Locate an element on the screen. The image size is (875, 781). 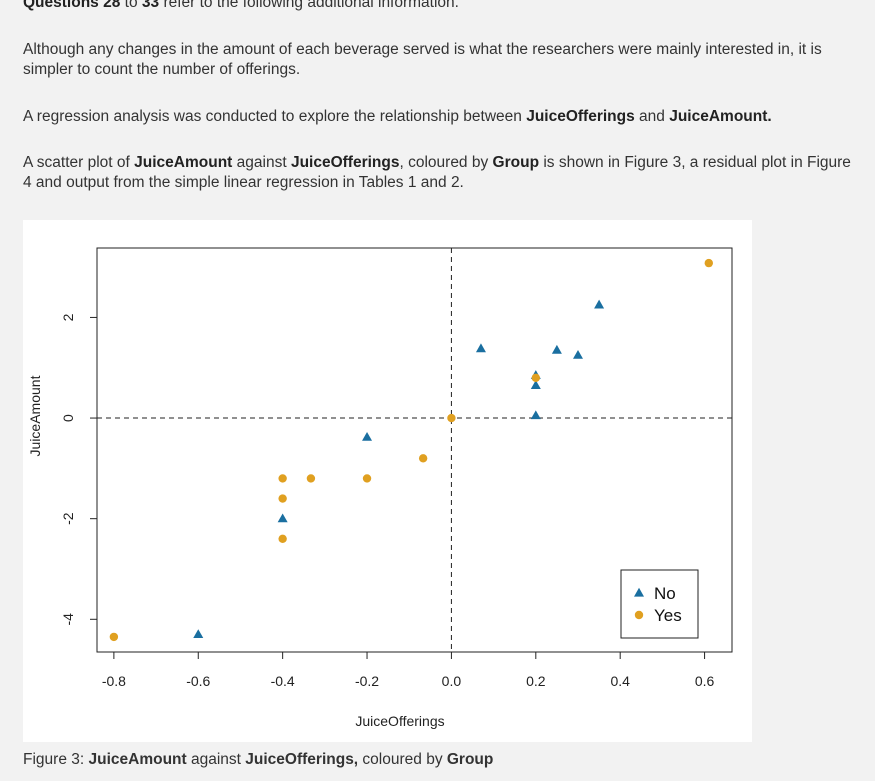
caption-prefix: Figure 3: is located at coordinates (56, 759).